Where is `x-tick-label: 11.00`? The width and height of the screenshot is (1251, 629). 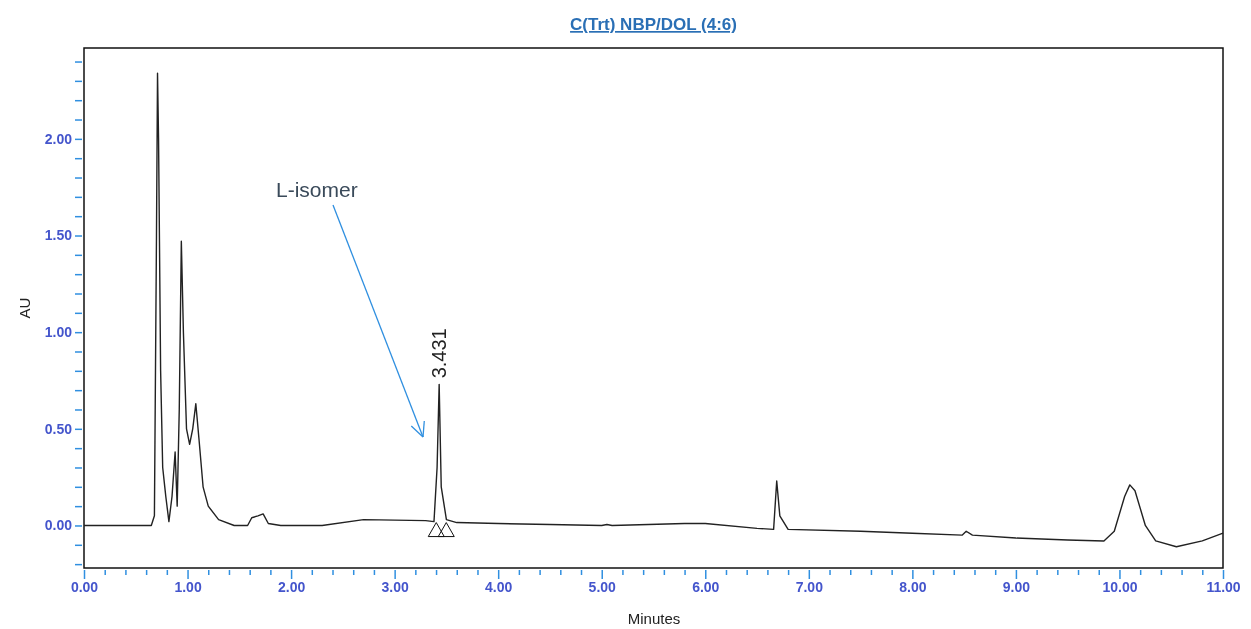
x-tick-label: 11.00 is located at coordinates (1223, 586).